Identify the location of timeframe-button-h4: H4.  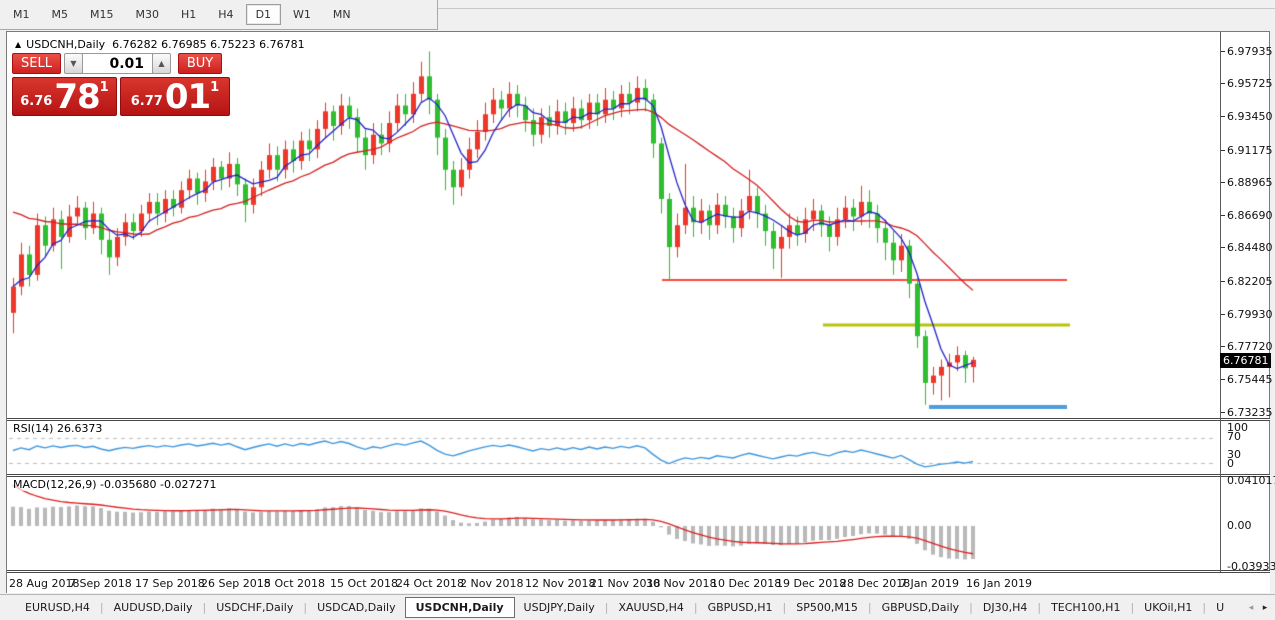
(226, 14).